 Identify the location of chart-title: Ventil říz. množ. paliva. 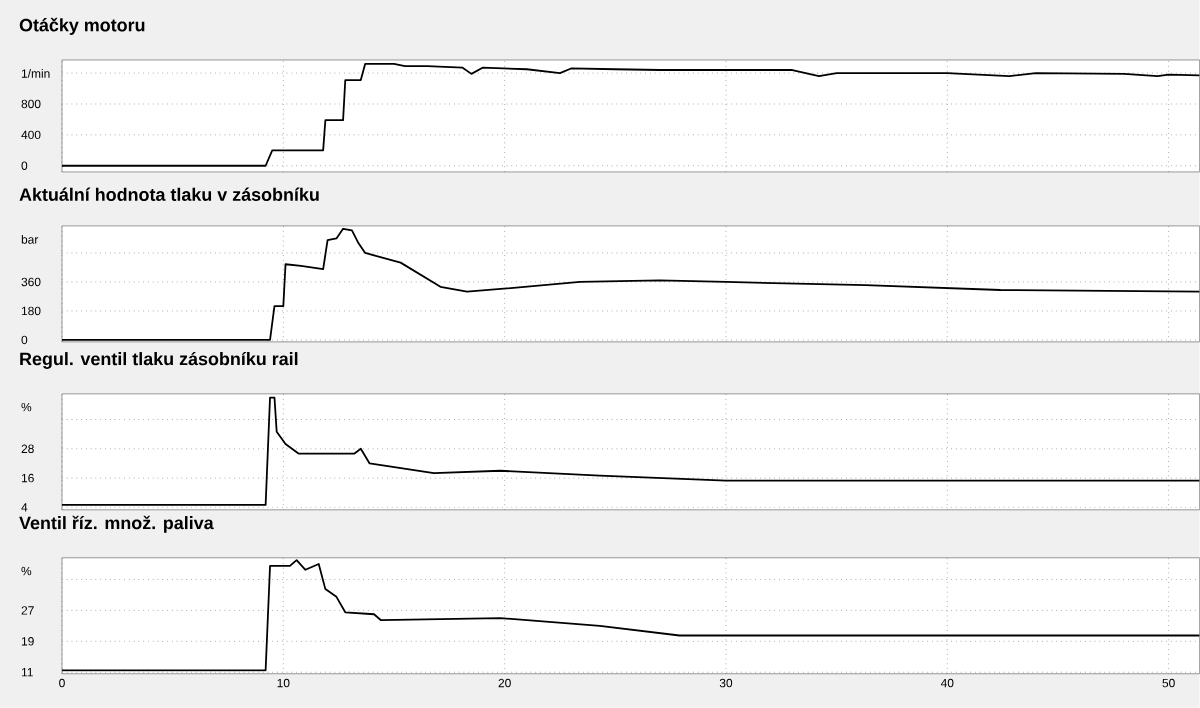
(116, 524).